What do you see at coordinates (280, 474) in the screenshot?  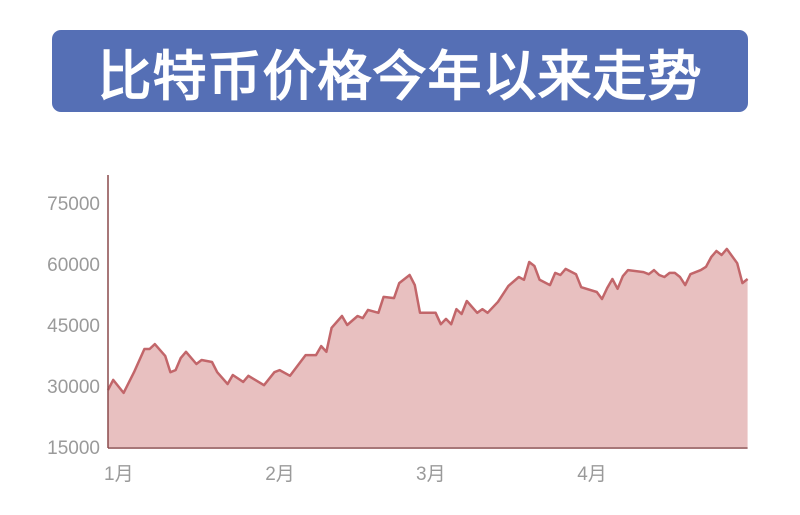 I see `x-tick-label: 2月` at bounding box center [280, 474].